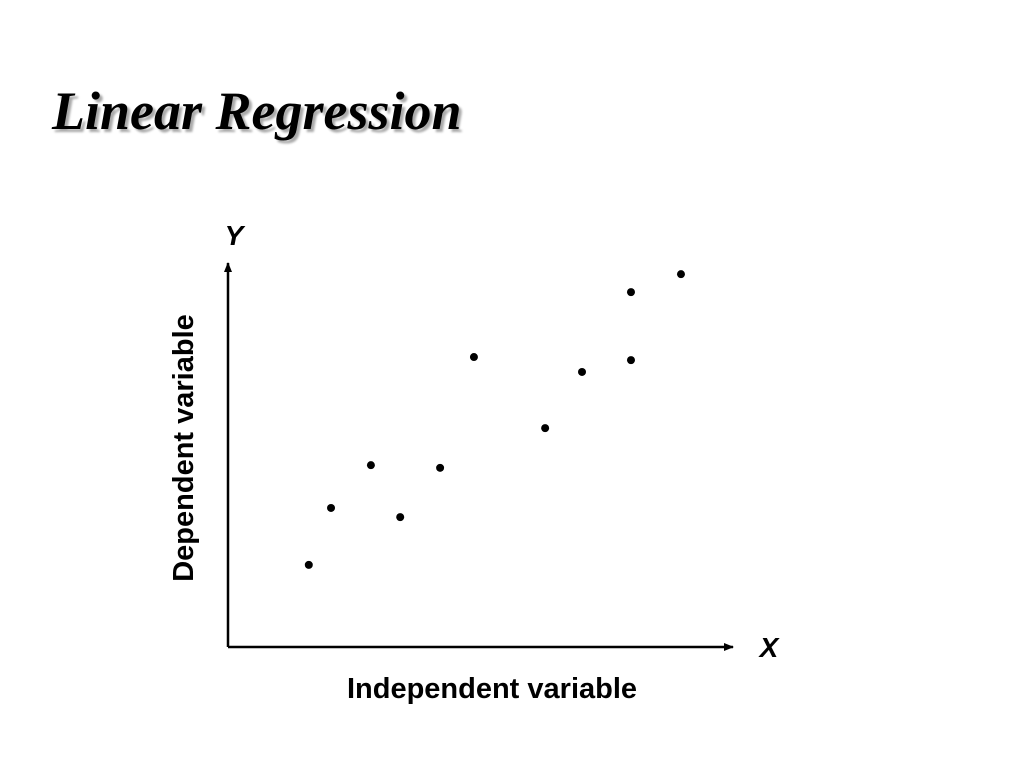 Image resolution: width=1024 pixels, height=768 pixels. I want to click on y-axis-name: Y, so click(235, 235).